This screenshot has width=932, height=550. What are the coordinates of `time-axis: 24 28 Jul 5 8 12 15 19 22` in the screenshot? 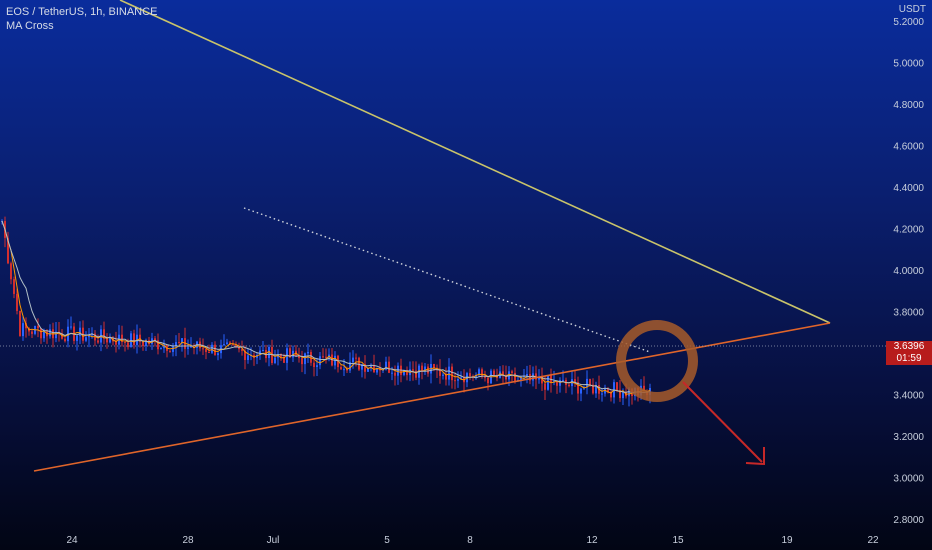 It's located at (472, 540).